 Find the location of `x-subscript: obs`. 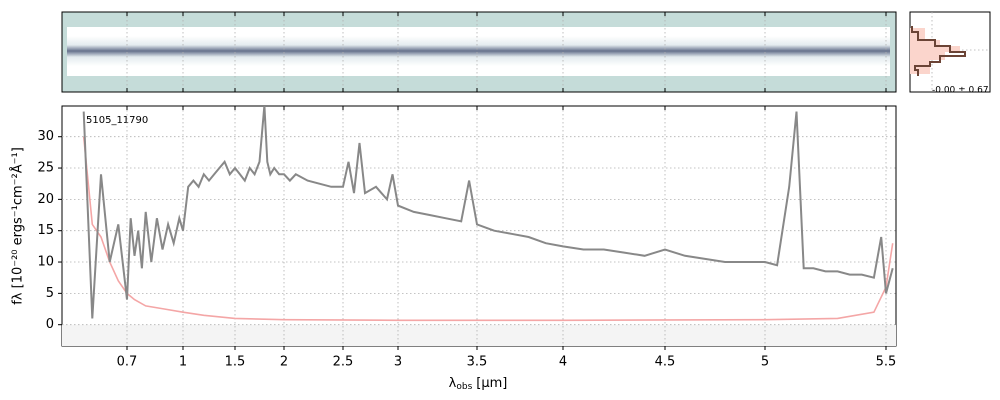

x-subscript: obs is located at coordinates (464, 387).